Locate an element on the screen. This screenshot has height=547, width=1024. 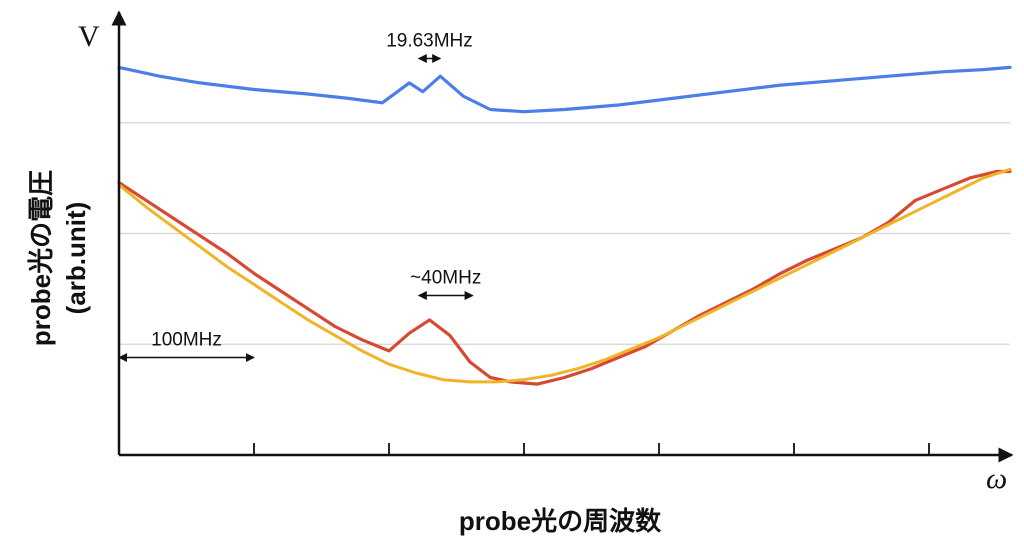
hyperfine-spacing-label: 19.63MHz is located at coordinates (429, 41).